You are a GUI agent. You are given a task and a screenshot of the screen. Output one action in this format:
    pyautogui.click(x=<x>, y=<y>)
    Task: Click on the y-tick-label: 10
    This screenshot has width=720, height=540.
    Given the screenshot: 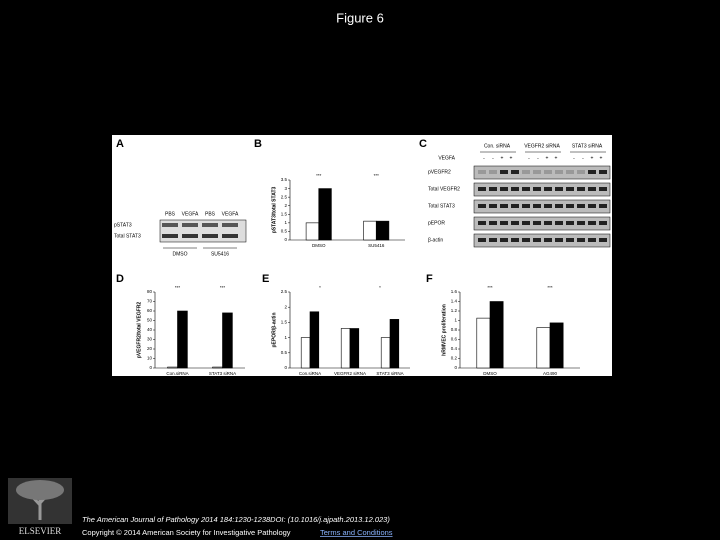 What is the action you would take?
    pyautogui.click(x=150, y=358)
    